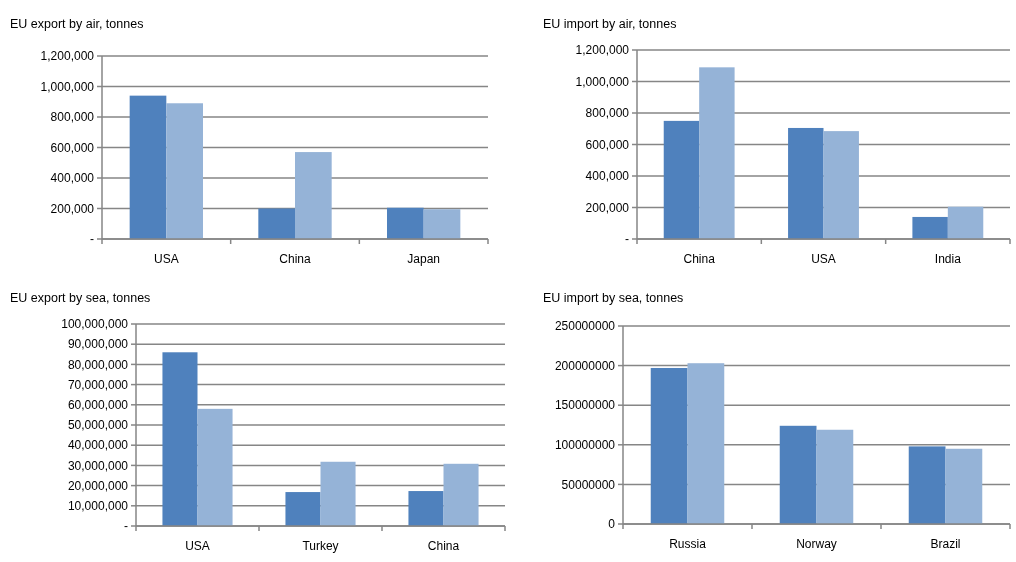 The image size is (1016, 562). What do you see at coordinates (948, 259) in the screenshot?
I see `x-tick-label: India` at bounding box center [948, 259].